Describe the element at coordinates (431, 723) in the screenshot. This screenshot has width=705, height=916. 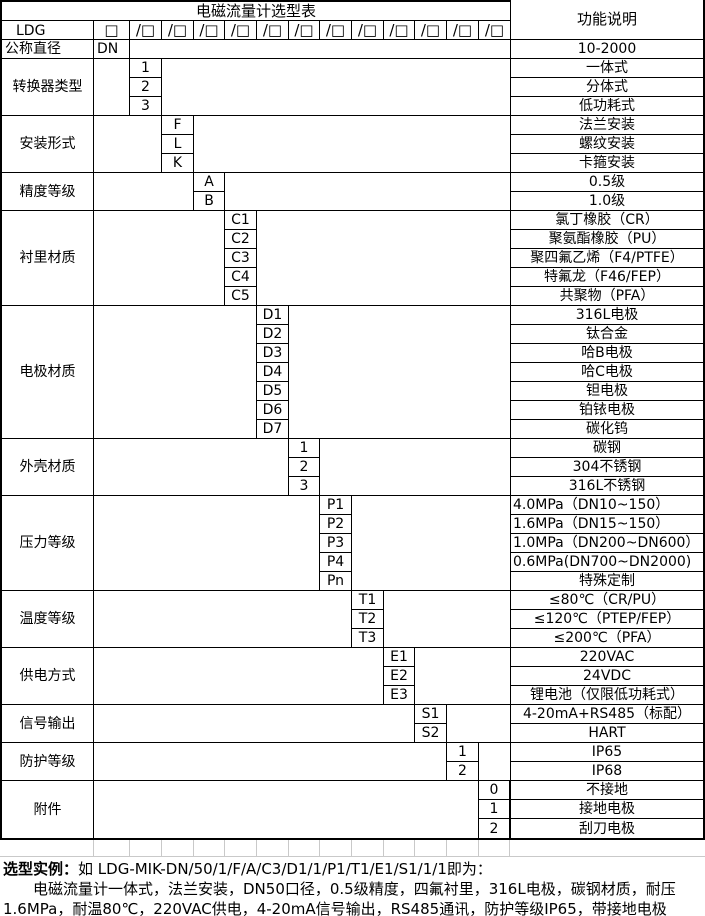
I see `code-column: S1 S2` at that location.